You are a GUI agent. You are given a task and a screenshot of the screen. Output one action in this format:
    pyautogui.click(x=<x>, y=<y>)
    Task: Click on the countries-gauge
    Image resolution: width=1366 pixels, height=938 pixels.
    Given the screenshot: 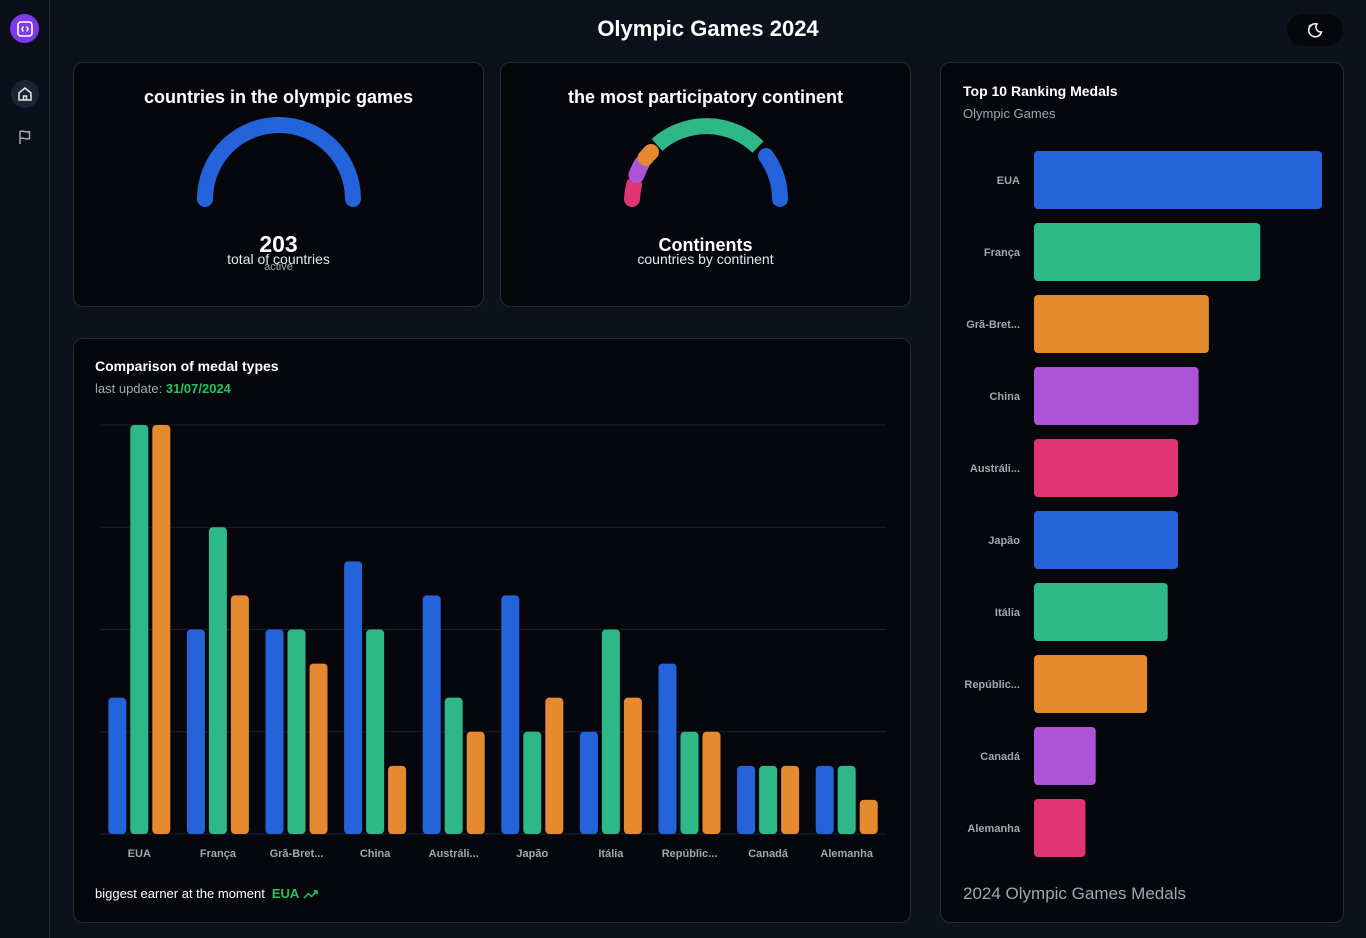 What is the action you would take?
    pyautogui.click(x=279, y=162)
    